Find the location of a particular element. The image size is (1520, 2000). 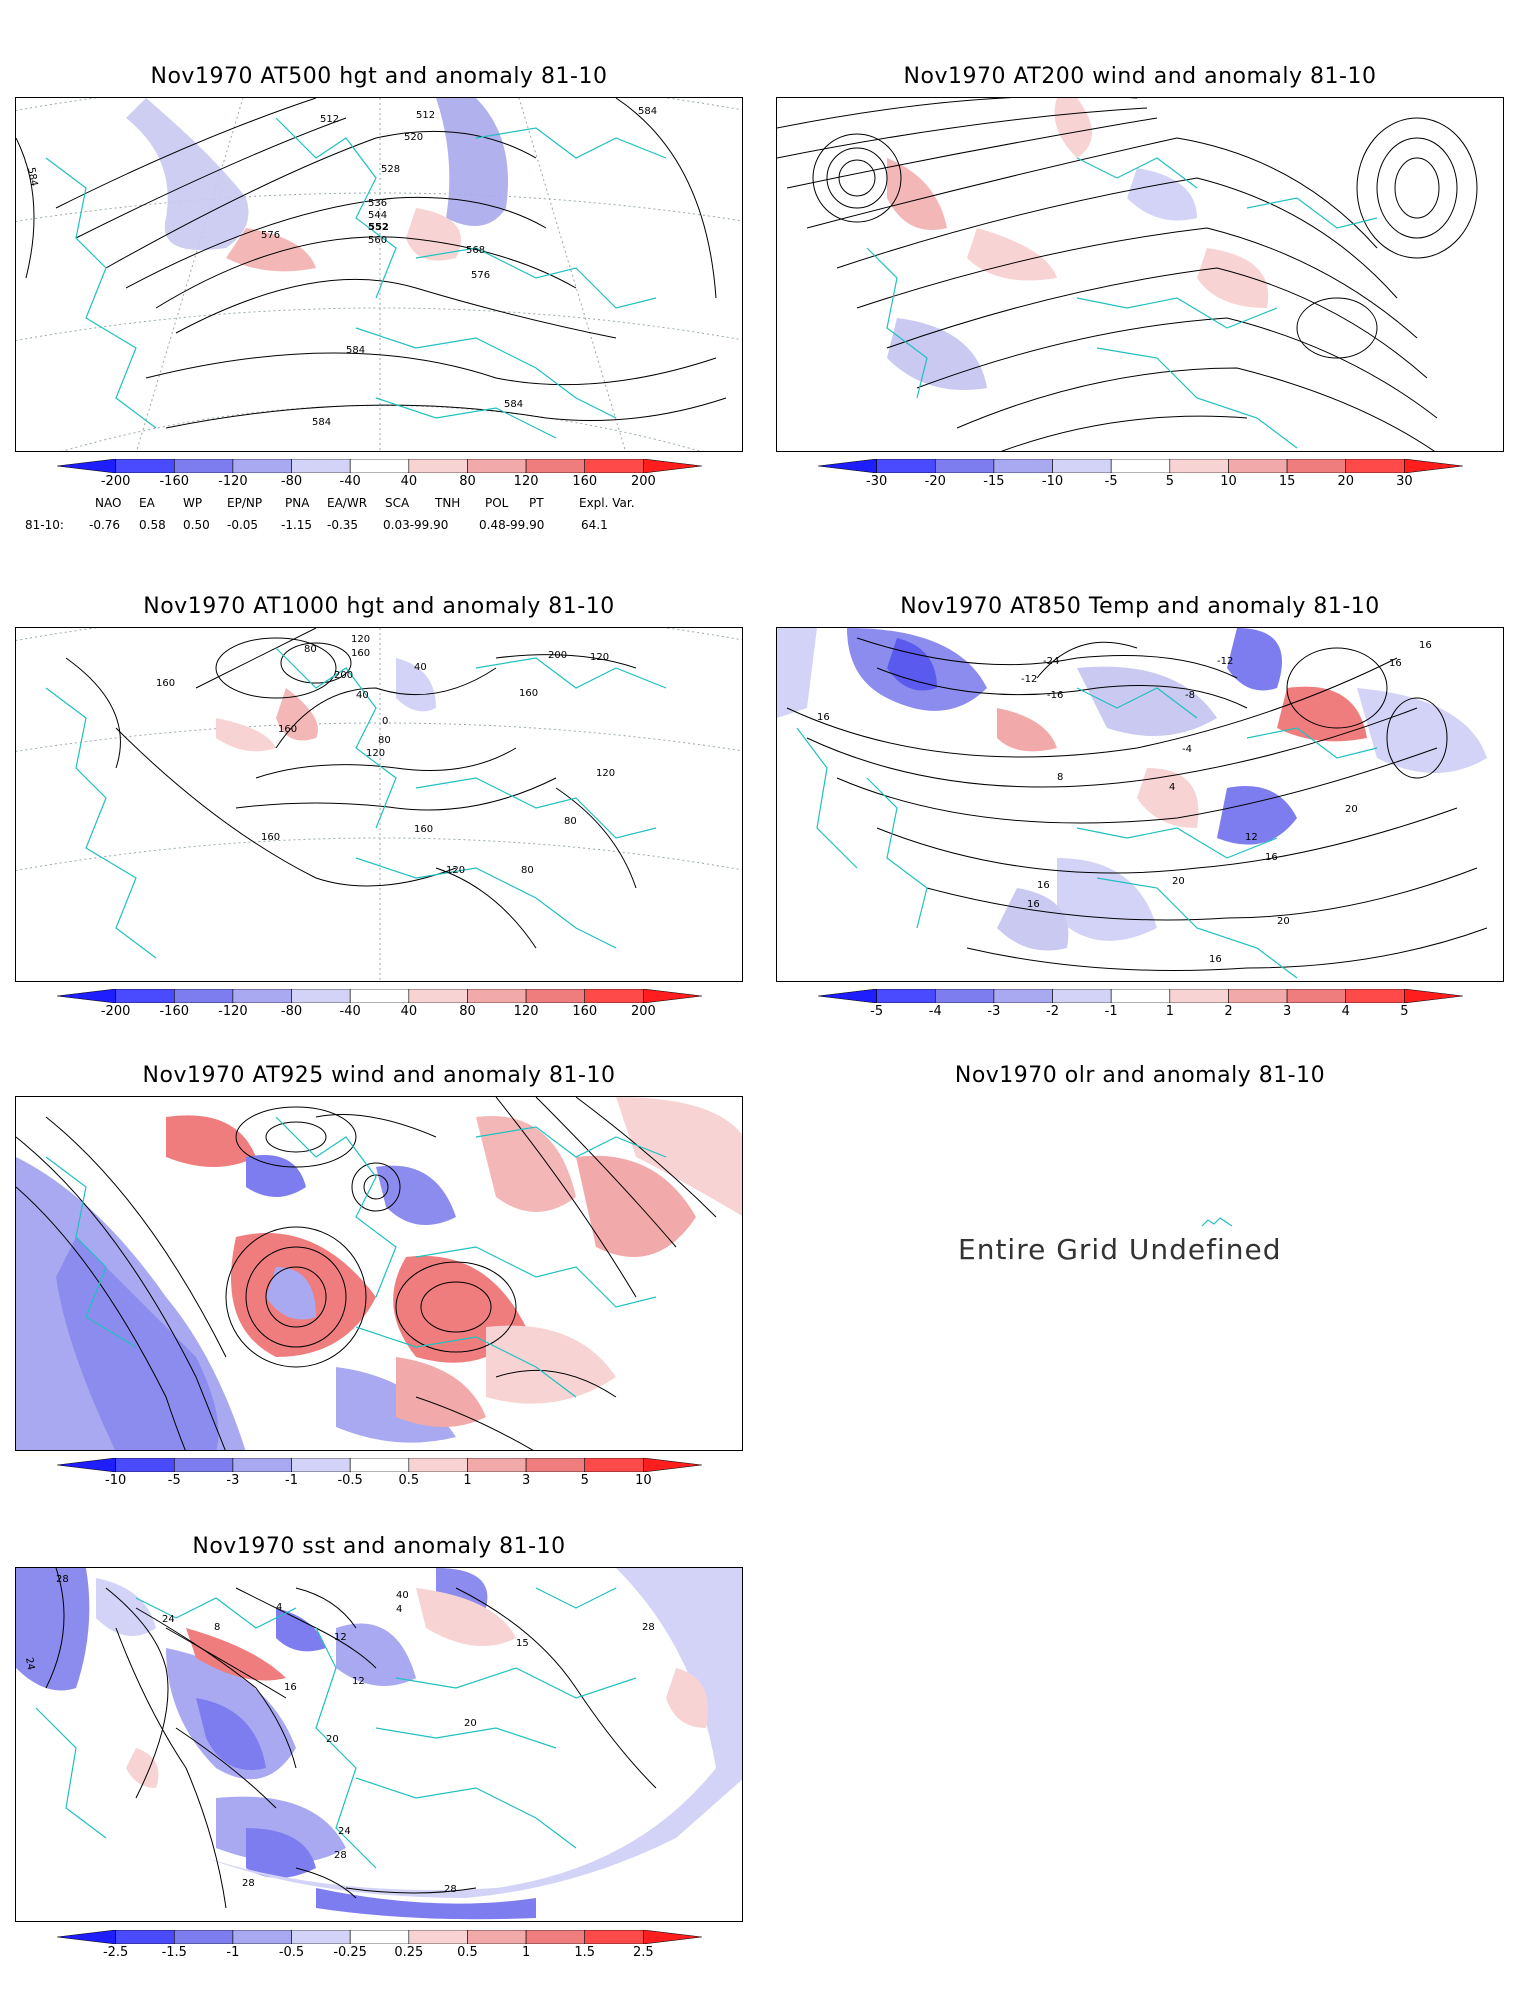

contour-label: 20 is located at coordinates (470, 1723).